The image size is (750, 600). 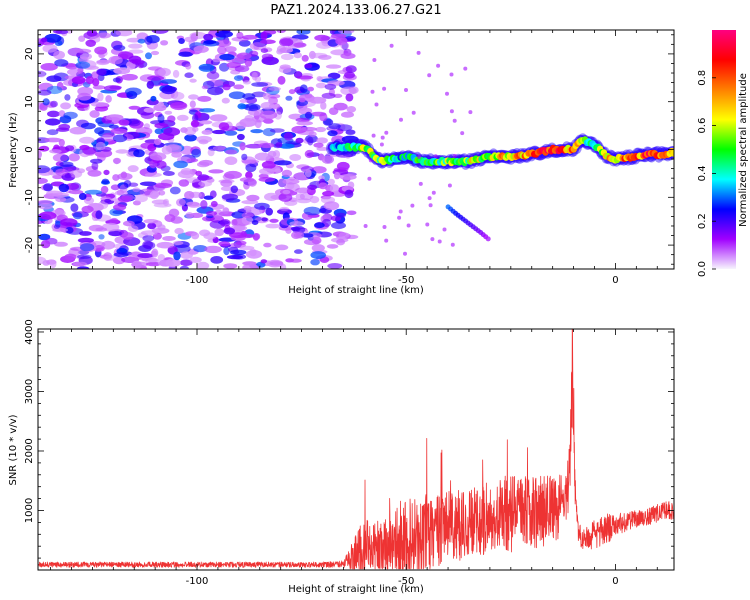 What do you see at coordinates (615, 581) in the screenshot?
I see `x-tick-label: 0` at bounding box center [615, 581].